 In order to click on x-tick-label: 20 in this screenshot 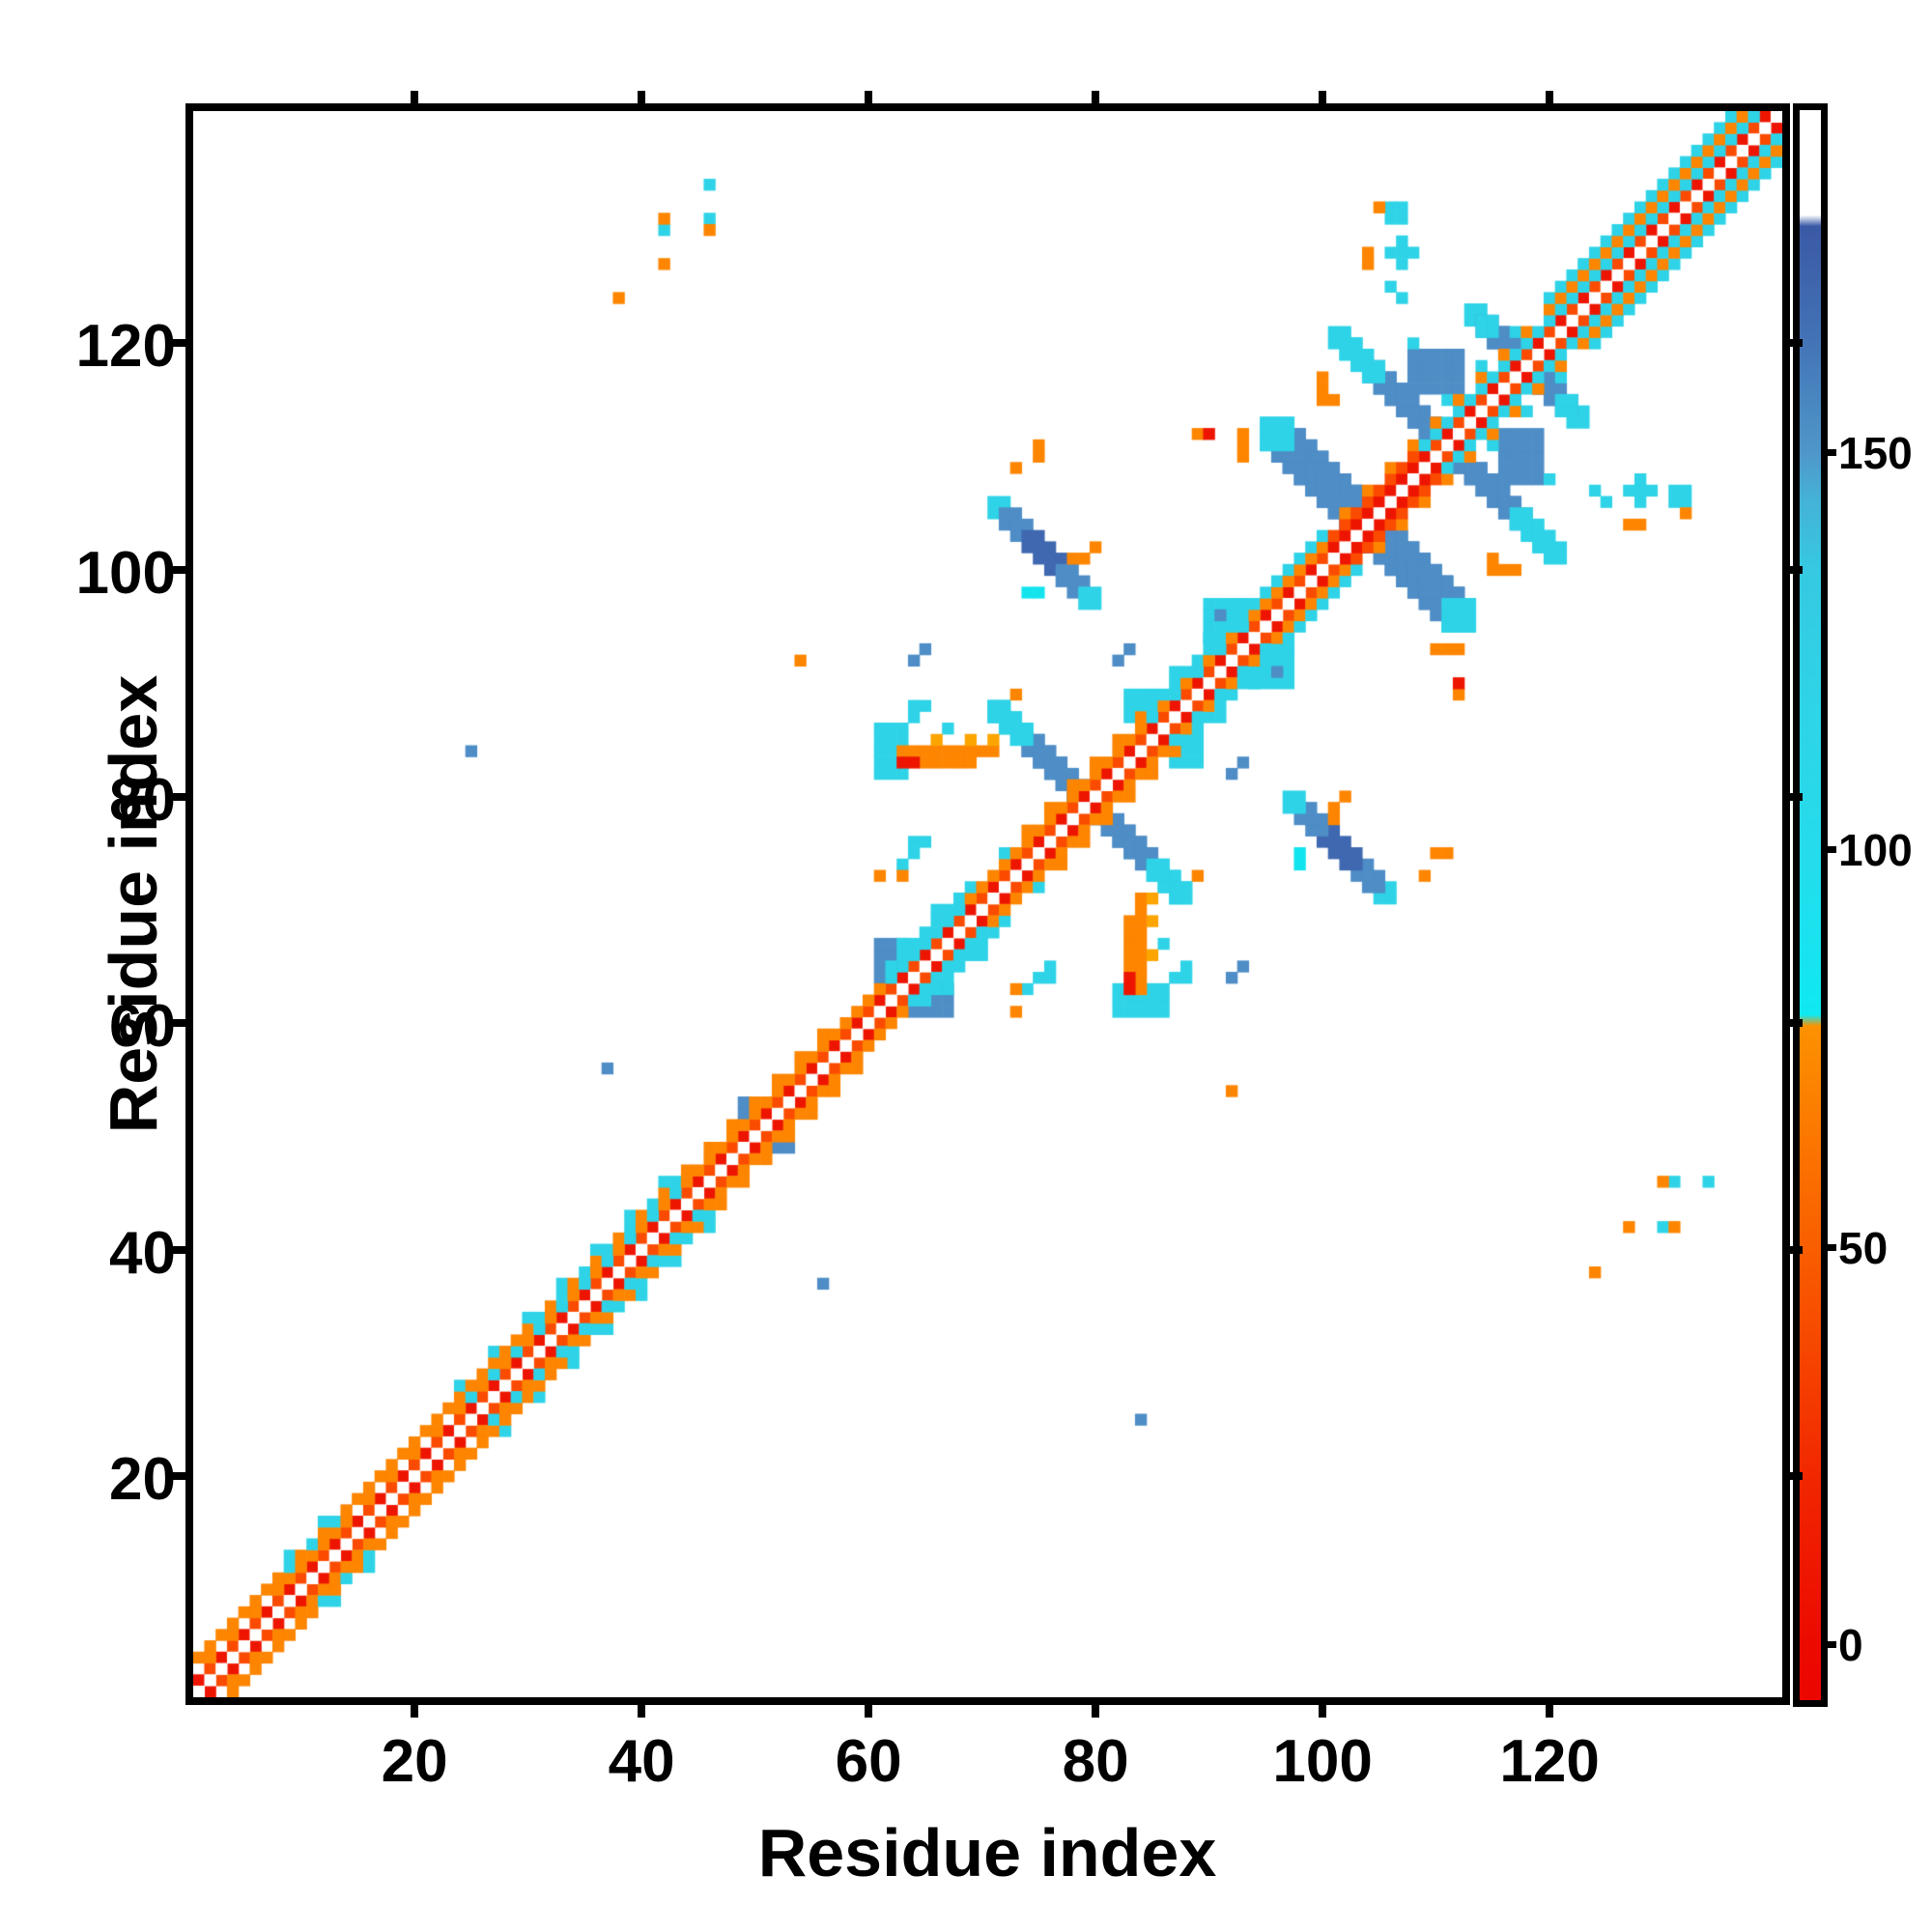, I will do `click(414, 1761)`.